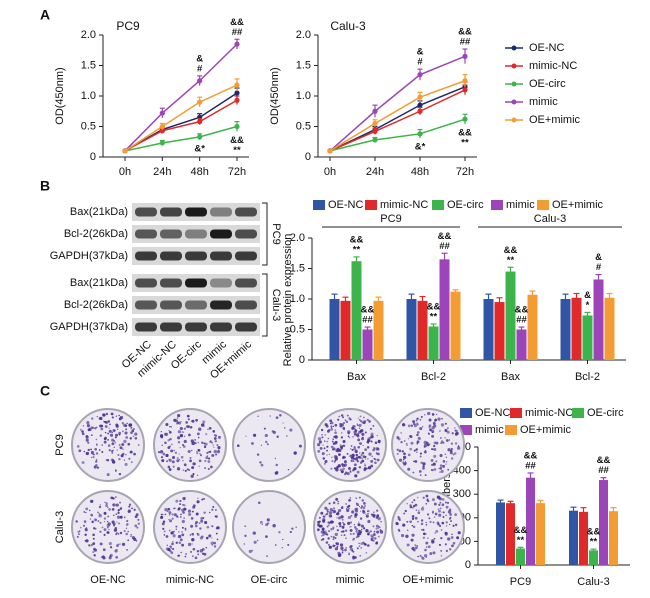 The width and height of the screenshot is (650, 598). What do you see at coordinates (346, 205) in the screenshot?
I see `legend-label: OE-NC` at bounding box center [346, 205].